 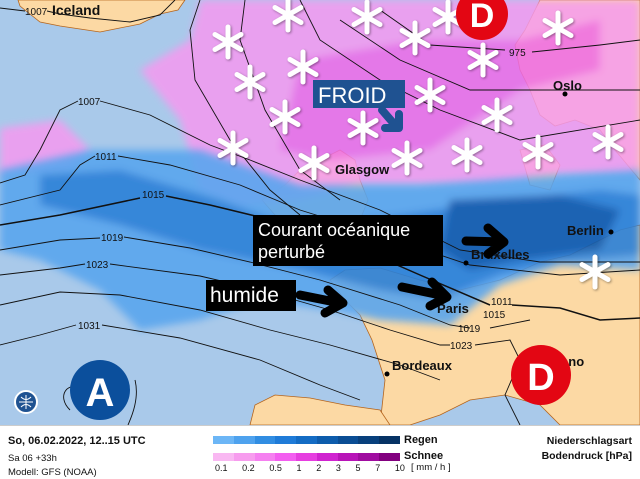 I want to click on courant-label-line1: Courant océanique, so click(x=334, y=230).